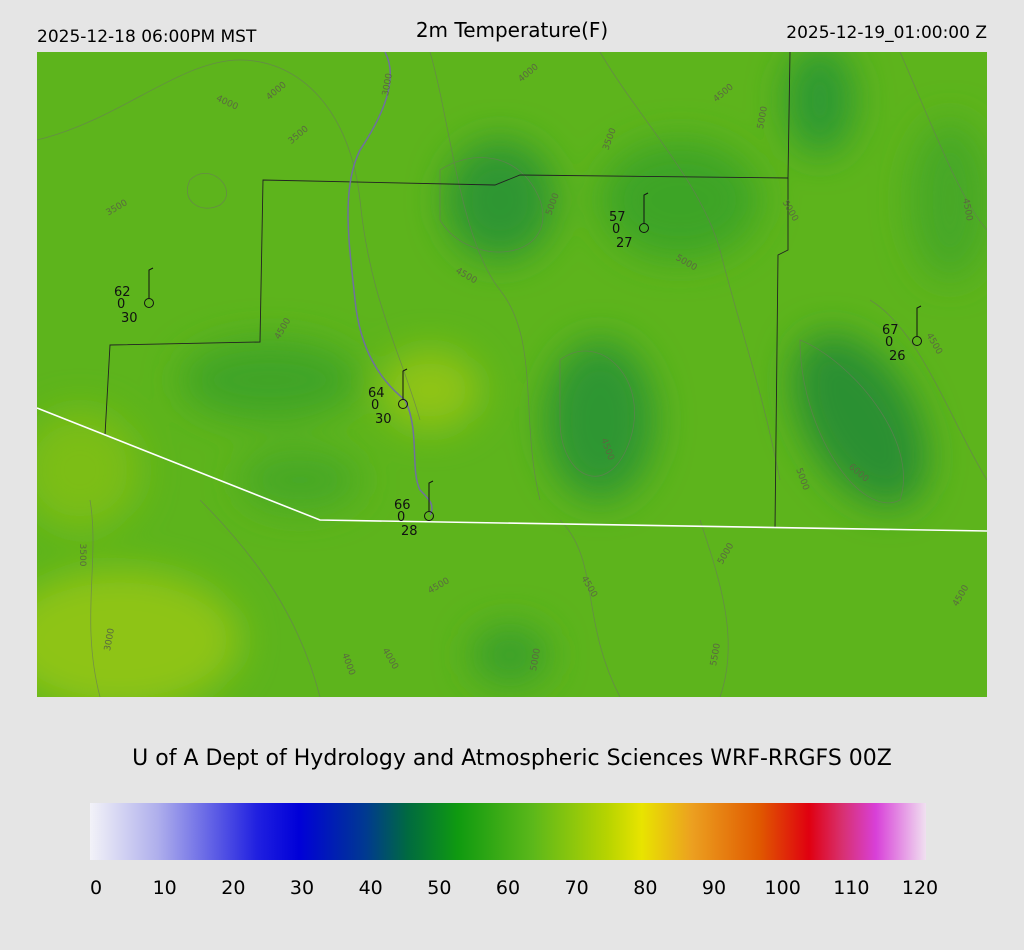 The image size is (1024, 950). What do you see at coordinates (851, 888) in the screenshot?
I see `colorbar-tick-label: 110` at bounding box center [851, 888].